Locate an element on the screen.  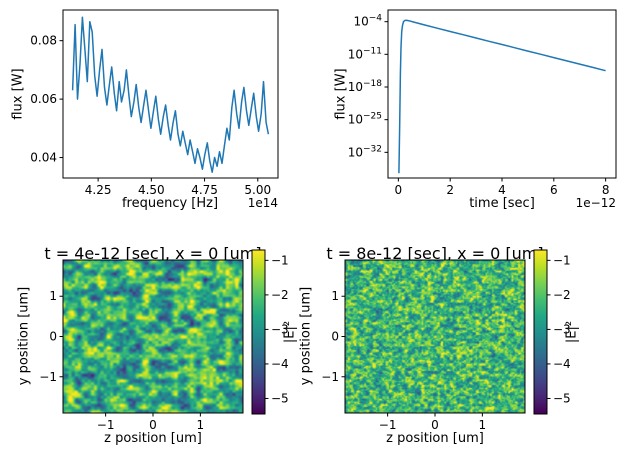
flux-vs-frequency-series is located at coordinates (170, 94).